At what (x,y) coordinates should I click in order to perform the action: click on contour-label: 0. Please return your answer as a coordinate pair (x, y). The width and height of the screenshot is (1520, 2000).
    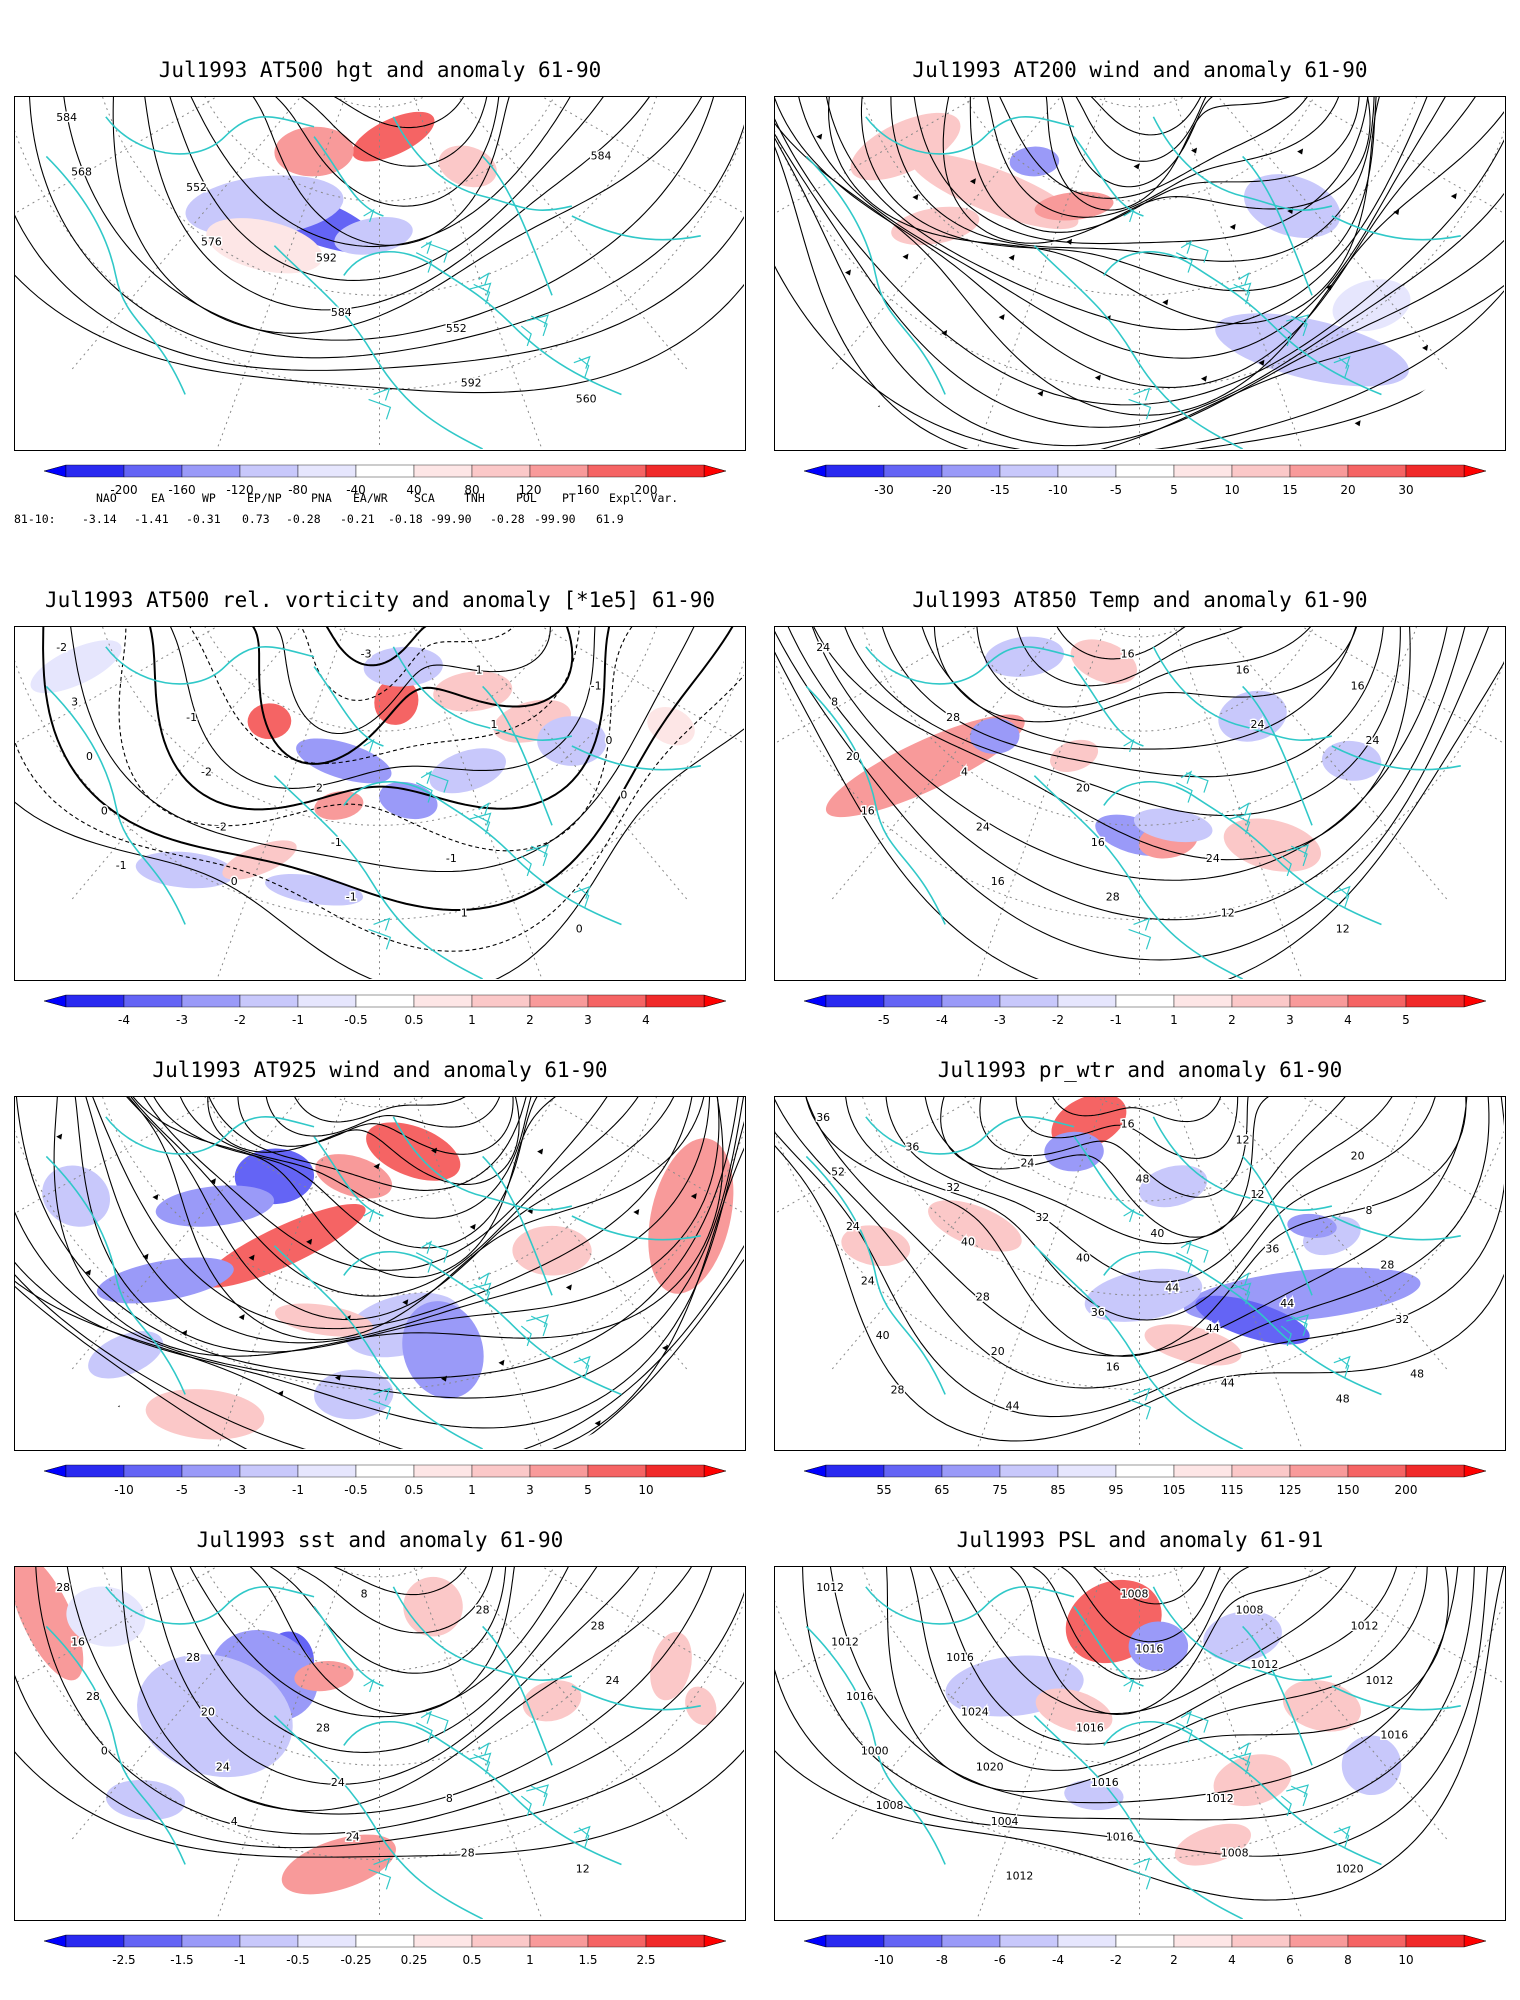
    Looking at the image, I should click on (609, 740).